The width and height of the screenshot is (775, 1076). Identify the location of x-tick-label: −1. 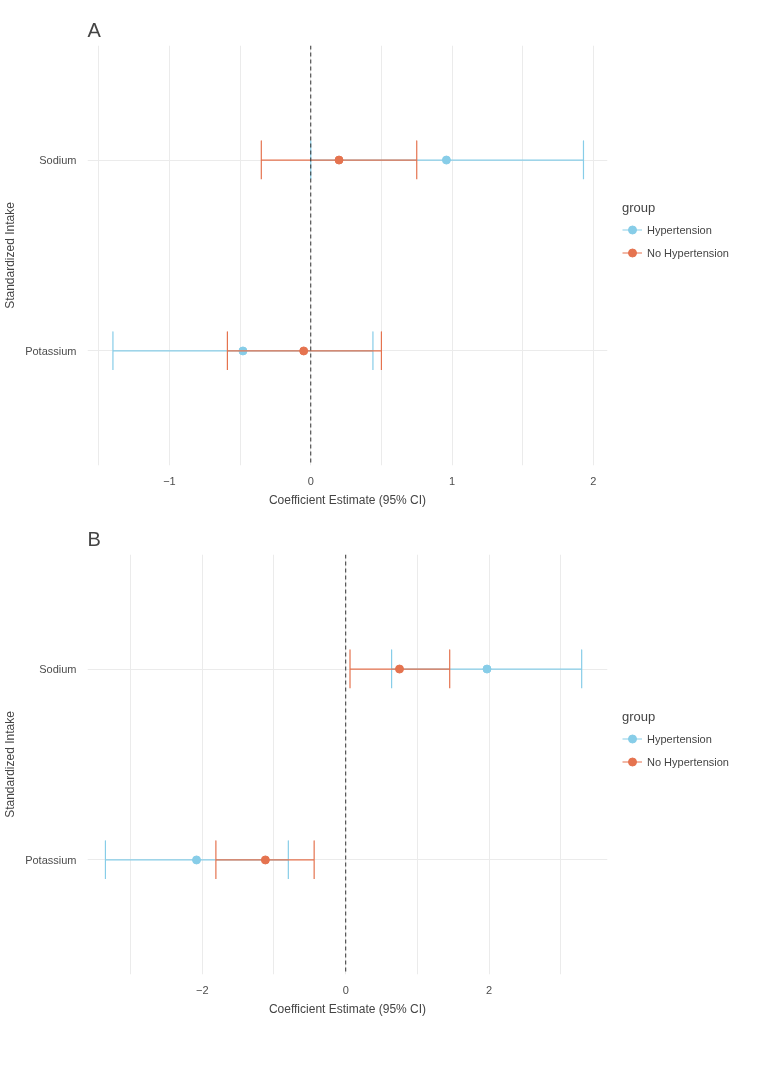
(169, 480).